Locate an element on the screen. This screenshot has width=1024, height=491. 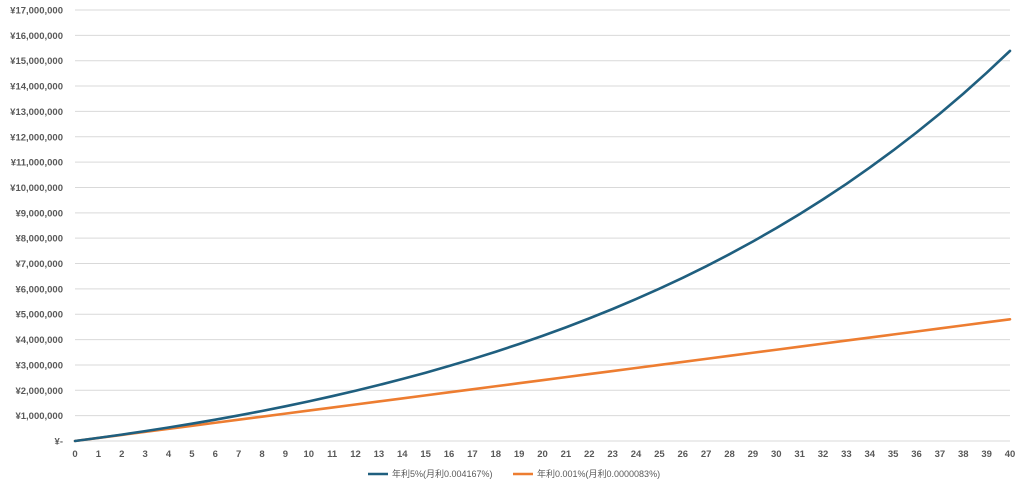
x-tick-label: 13 is located at coordinates (379, 454).